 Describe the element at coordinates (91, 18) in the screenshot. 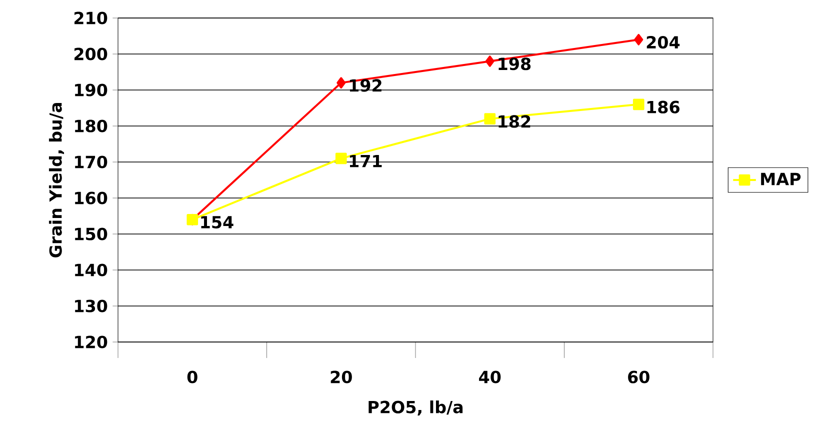

I see `y-tick-label: 210` at that location.